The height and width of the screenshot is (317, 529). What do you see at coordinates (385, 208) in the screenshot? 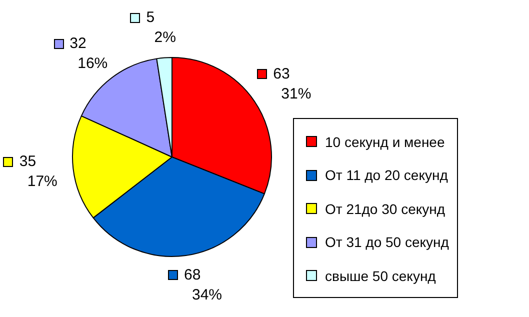
I see `legend-label: От 21до 30 секунд` at bounding box center [385, 208].